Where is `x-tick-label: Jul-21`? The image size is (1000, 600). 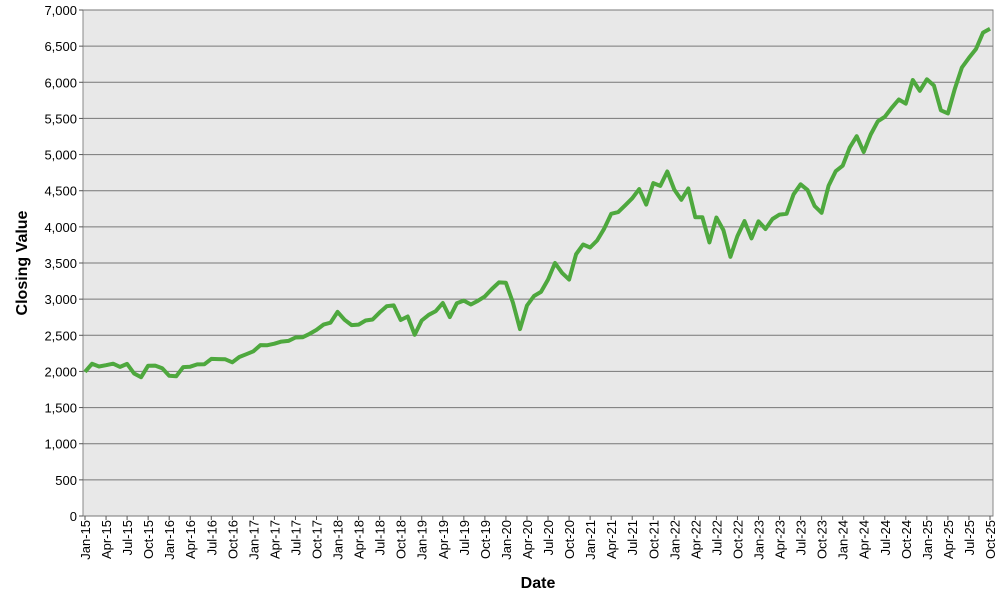 x-tick-label: Jul-21 is located at coordinates (632, 537).